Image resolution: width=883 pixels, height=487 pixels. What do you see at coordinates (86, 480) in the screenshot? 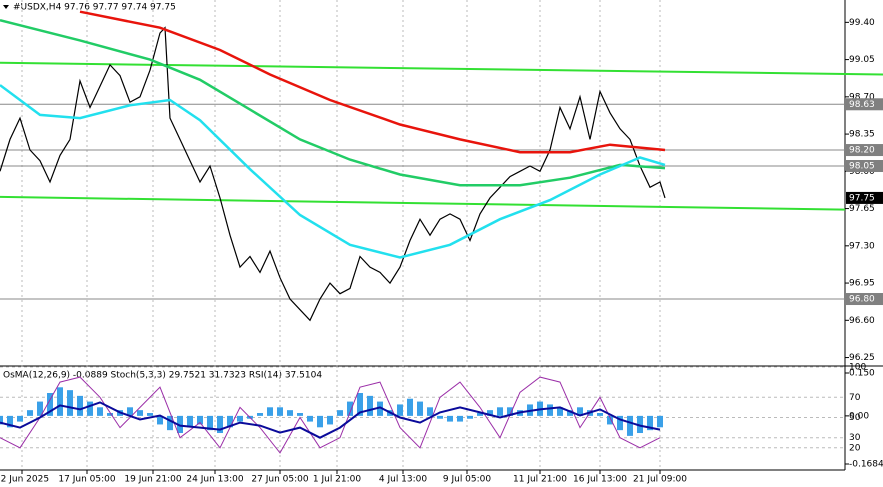
I see `x-tick-label: 17 Jun 05:00` at bounding box center [86, 480].